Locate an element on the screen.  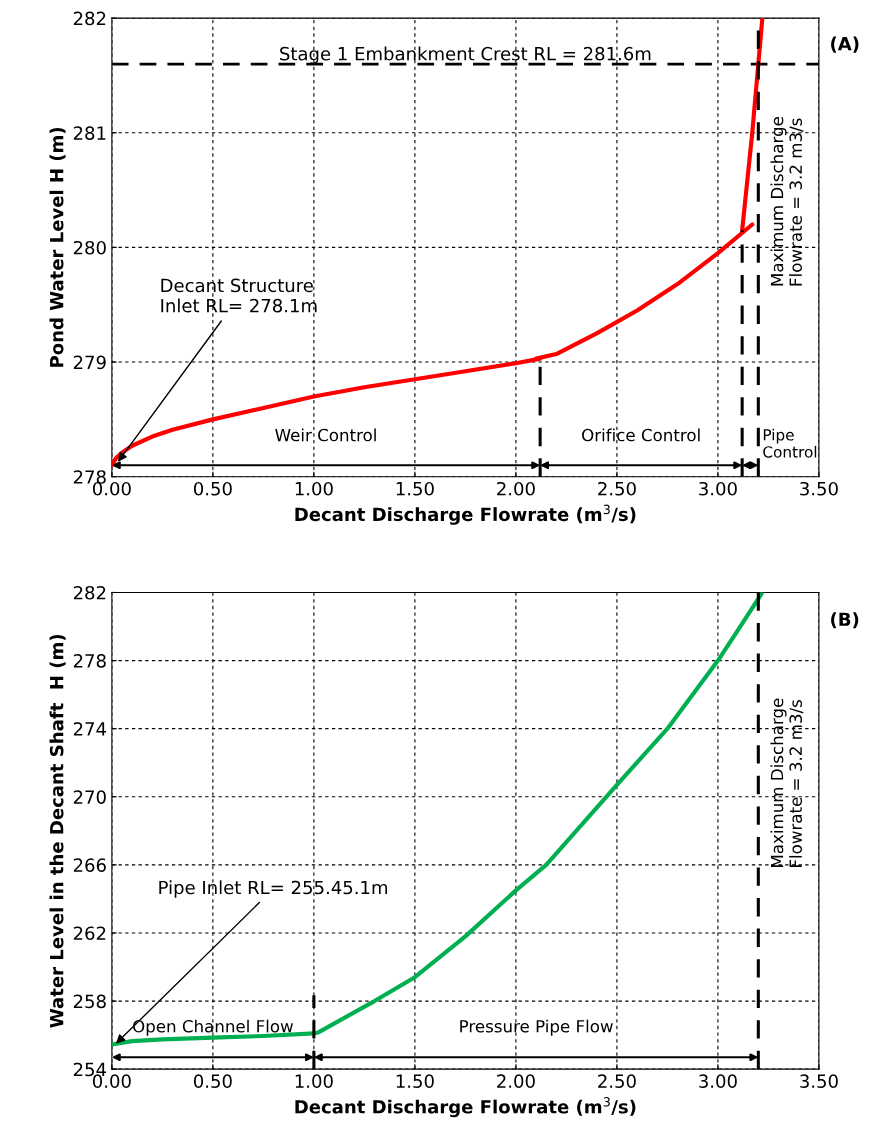
annotation: Open Channel Flow is located at coordinates (213, 1027).